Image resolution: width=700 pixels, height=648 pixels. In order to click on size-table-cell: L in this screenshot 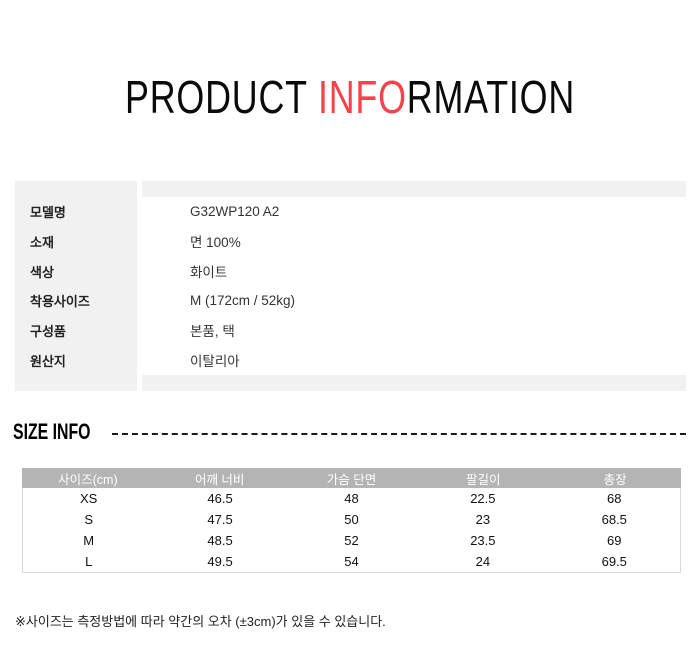, I will do `click(89, 561)`.